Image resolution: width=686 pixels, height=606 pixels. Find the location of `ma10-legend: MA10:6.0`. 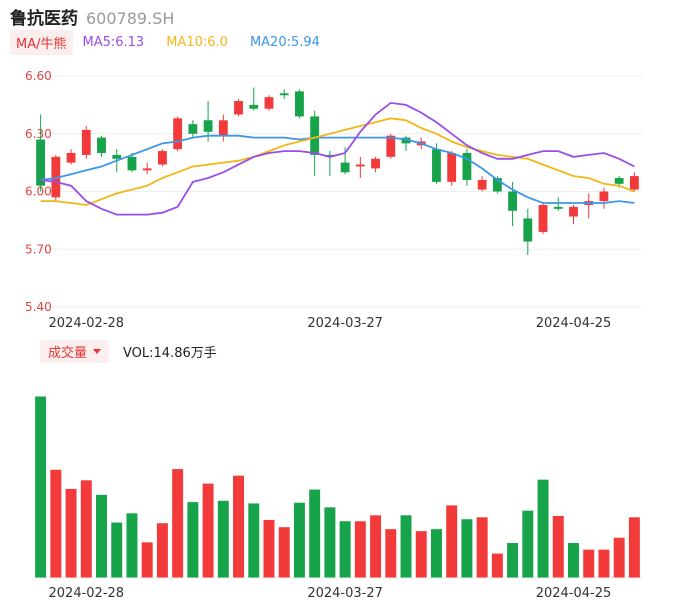

ma10-legend: MA10:6.0 is located at coordinates (197, 42).